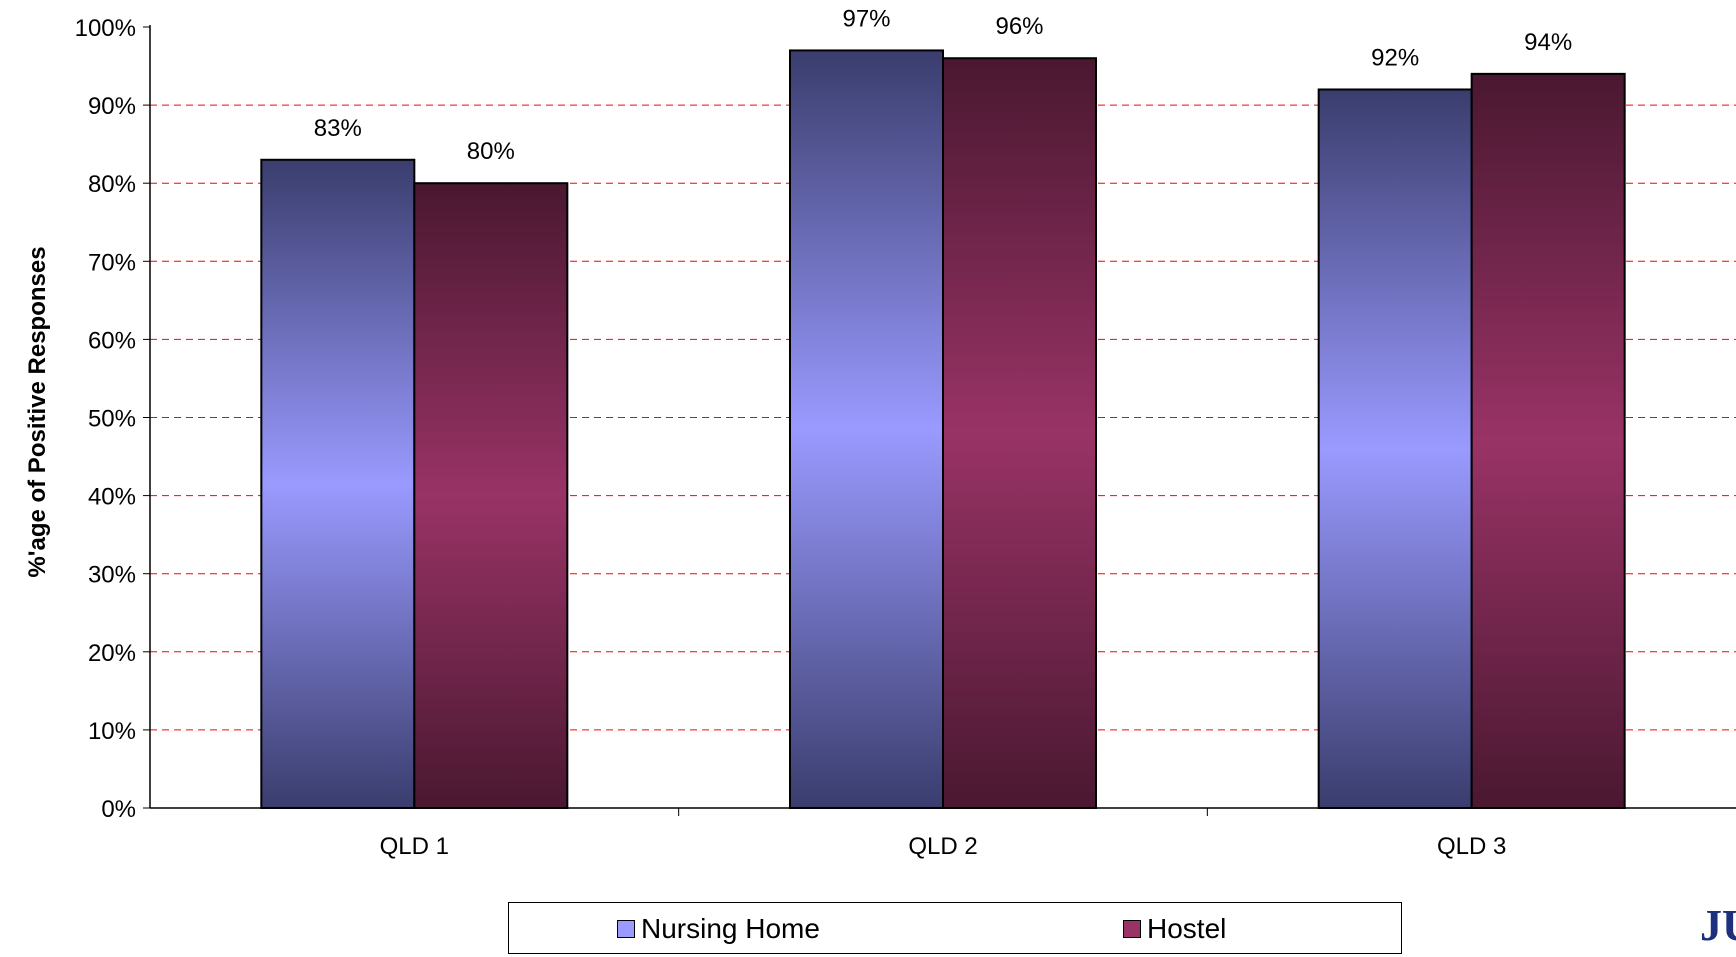  What do you see at coordinates (118, 809) in the screenshot?
I see `y-tick-label: 0%` at bounding box center [118, 809].